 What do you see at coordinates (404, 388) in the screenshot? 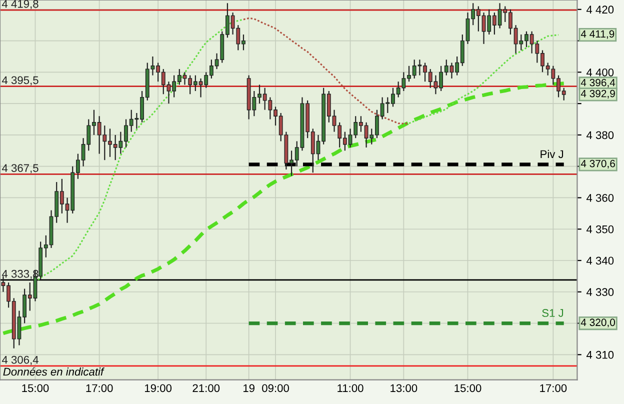
I see `x-tick-label: 13:00` at bounding box center [404, 388].